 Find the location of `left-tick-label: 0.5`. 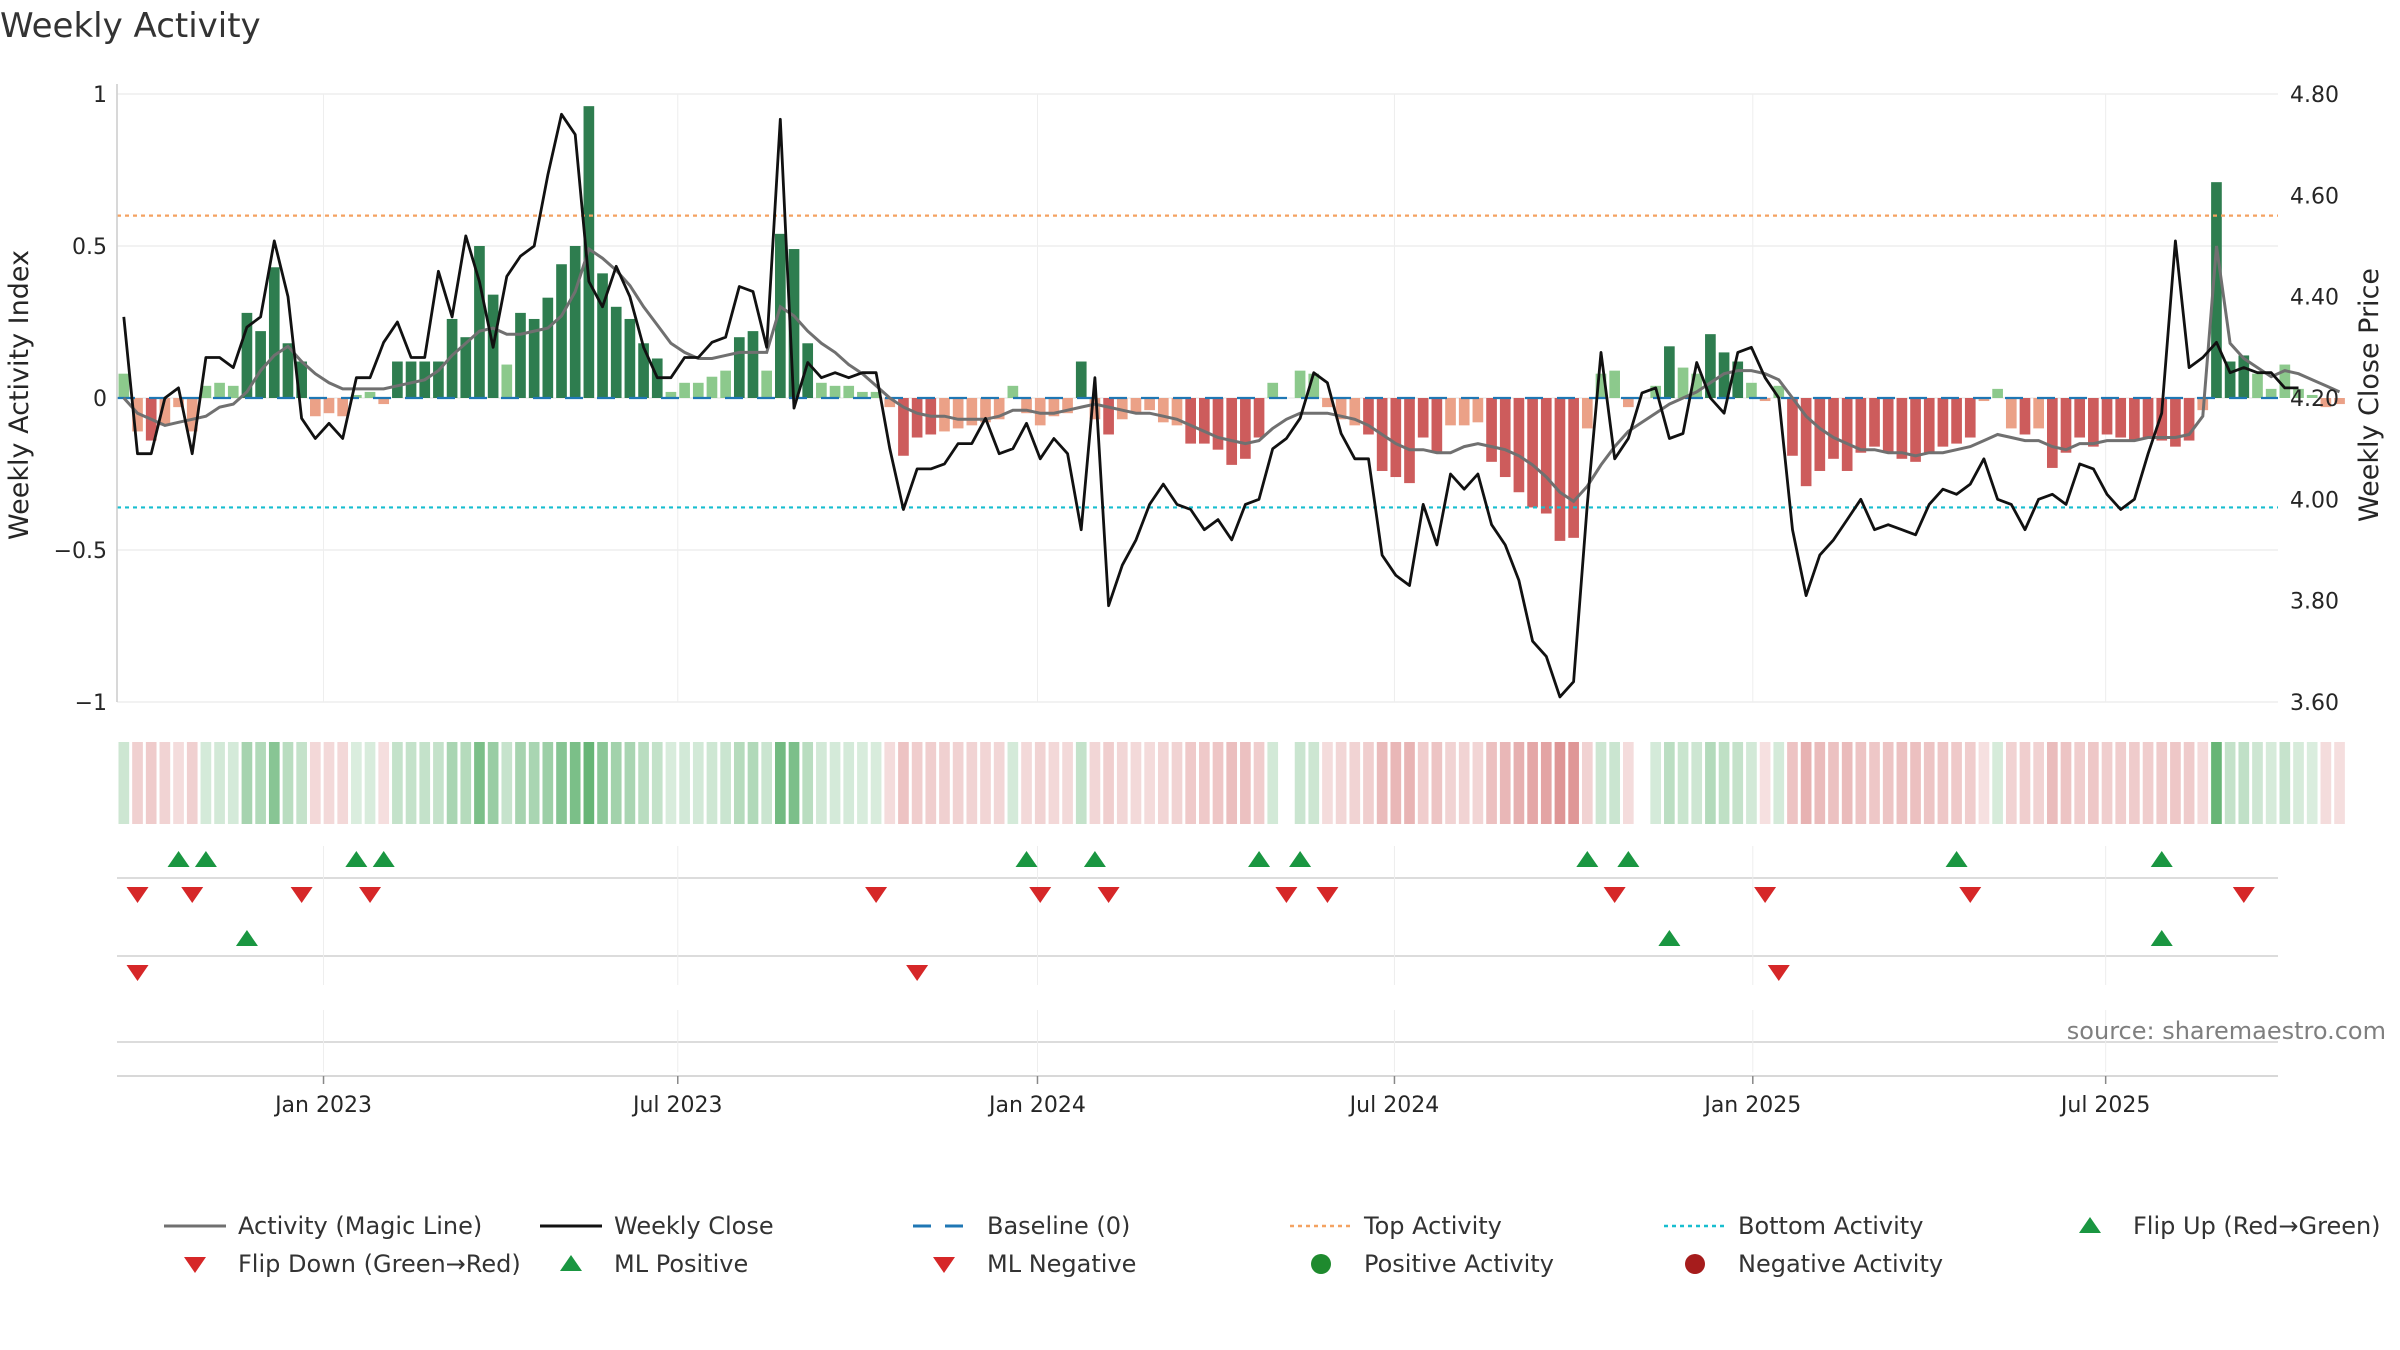

left-tick-label: 0.5 is located at coordinates (89, 247).